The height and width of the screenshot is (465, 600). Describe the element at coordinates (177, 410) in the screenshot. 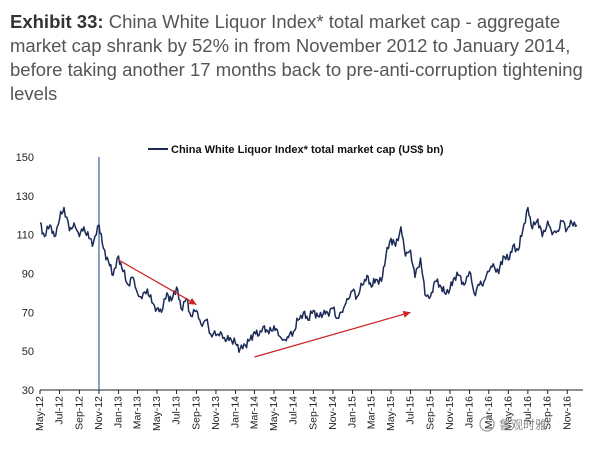

I see `x-tick-label: Jul-13` at that location.